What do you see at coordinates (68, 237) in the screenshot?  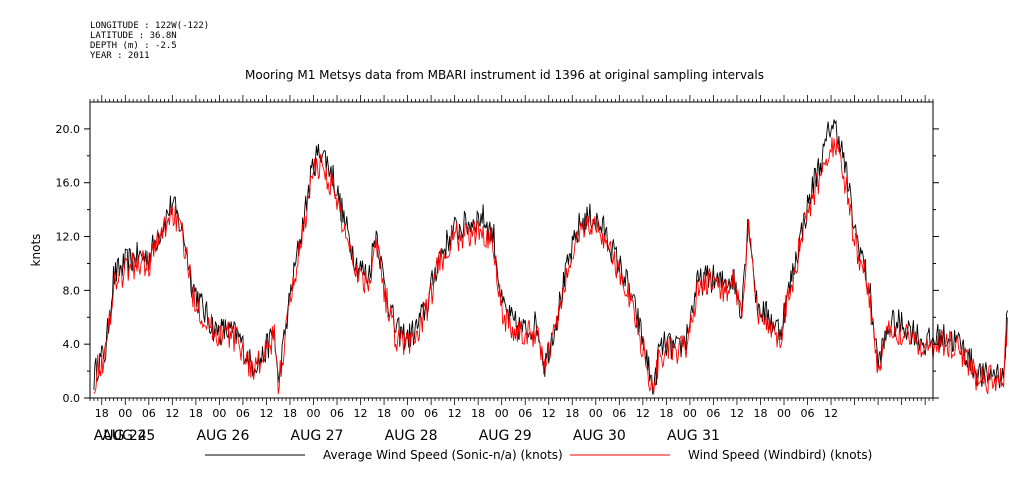 I see `y-tick-label: 12.0` at bounding box center [68, 237].